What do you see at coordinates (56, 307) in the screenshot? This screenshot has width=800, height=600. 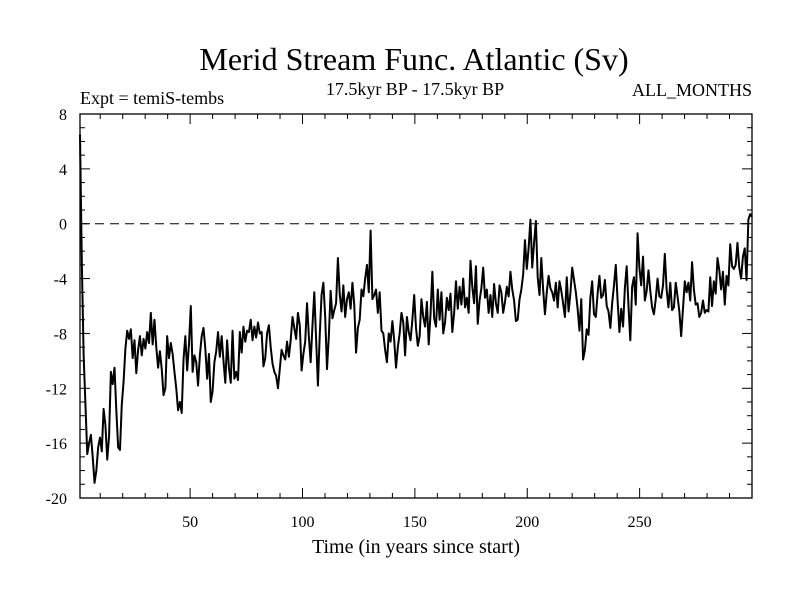 I see `y-tick-labels: 8 4 0 -4 -8 -12 -16 -20` at bounding box center [56, 307].